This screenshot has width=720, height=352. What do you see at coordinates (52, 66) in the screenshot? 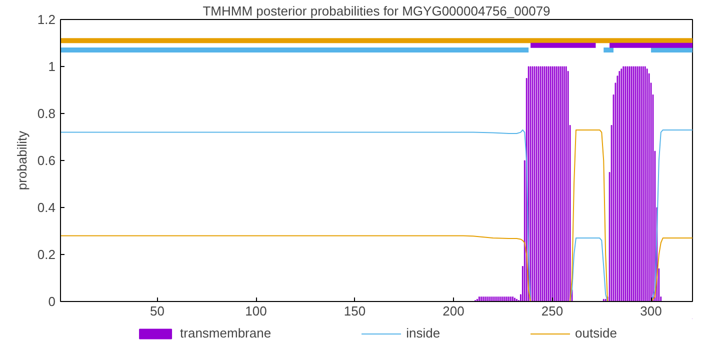
I see `y-tick-label: 1` at bounding box center [52, 66].